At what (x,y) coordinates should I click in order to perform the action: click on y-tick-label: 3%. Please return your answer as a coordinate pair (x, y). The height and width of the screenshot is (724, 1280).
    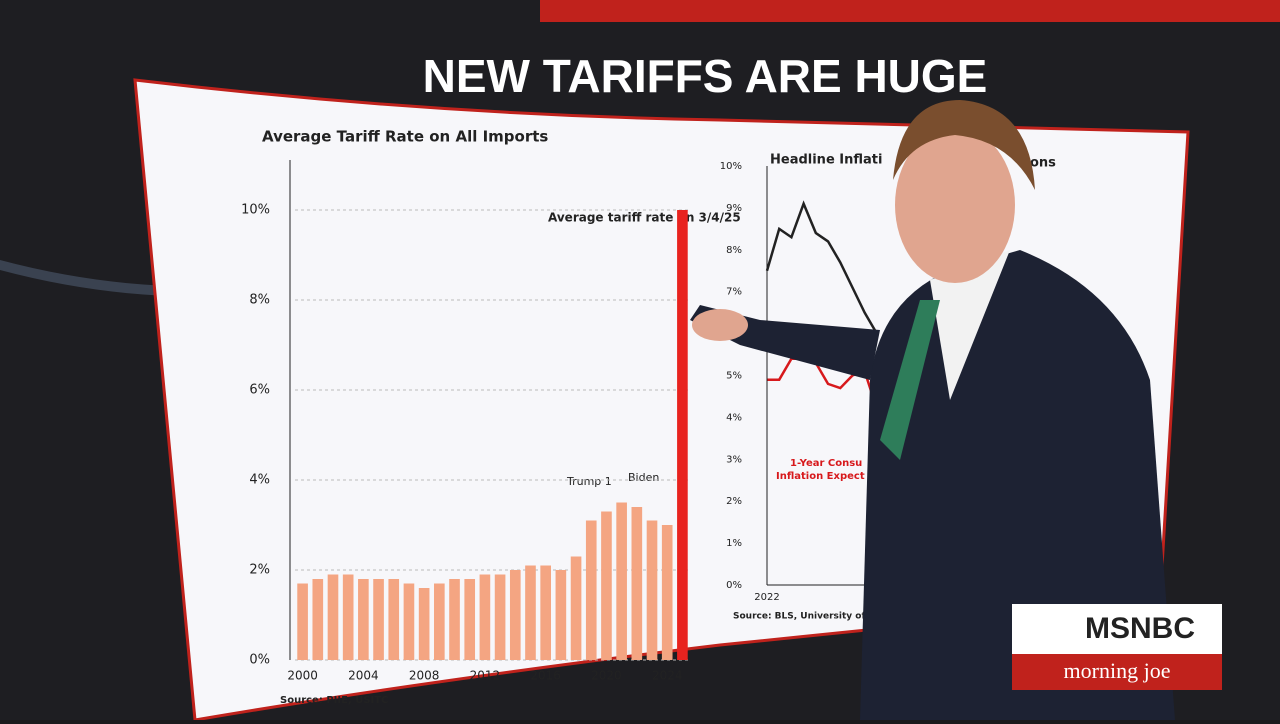
    Looking at the image, I should click on (734, 459).